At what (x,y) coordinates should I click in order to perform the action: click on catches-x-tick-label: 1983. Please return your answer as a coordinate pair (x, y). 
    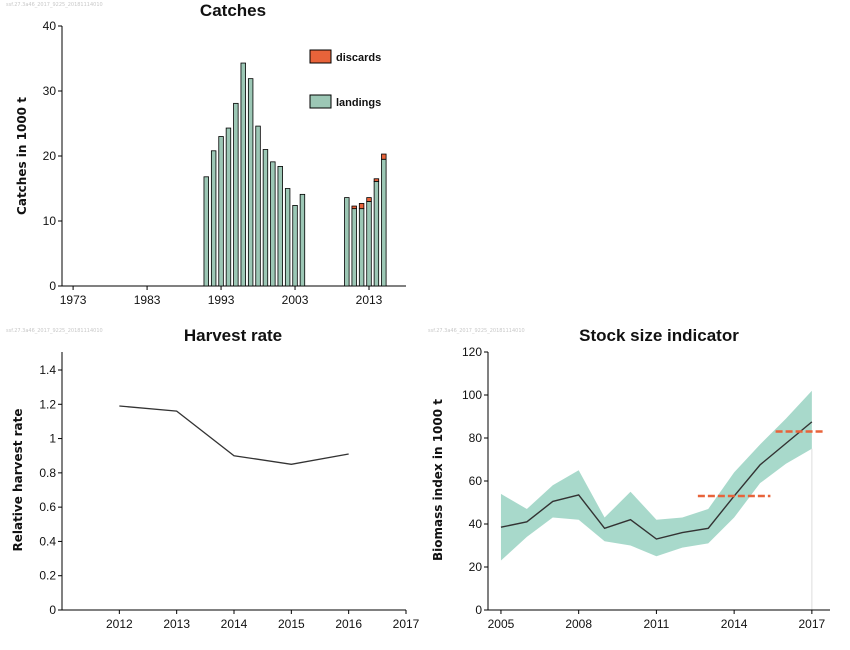
    Looking at the image, I should click on (147, 300).